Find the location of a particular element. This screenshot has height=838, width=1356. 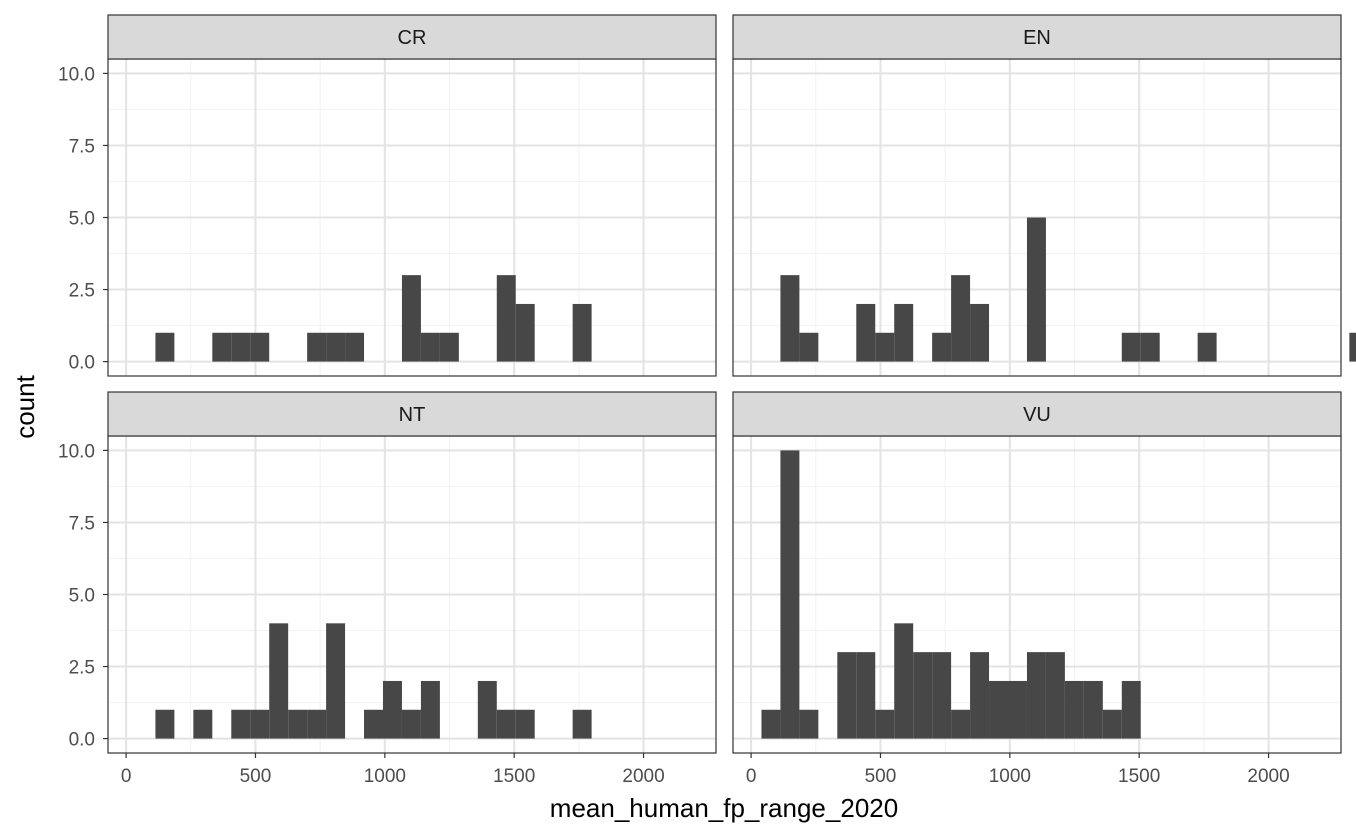

facet-strip-label: VU is located at coordinates (1037, 415).